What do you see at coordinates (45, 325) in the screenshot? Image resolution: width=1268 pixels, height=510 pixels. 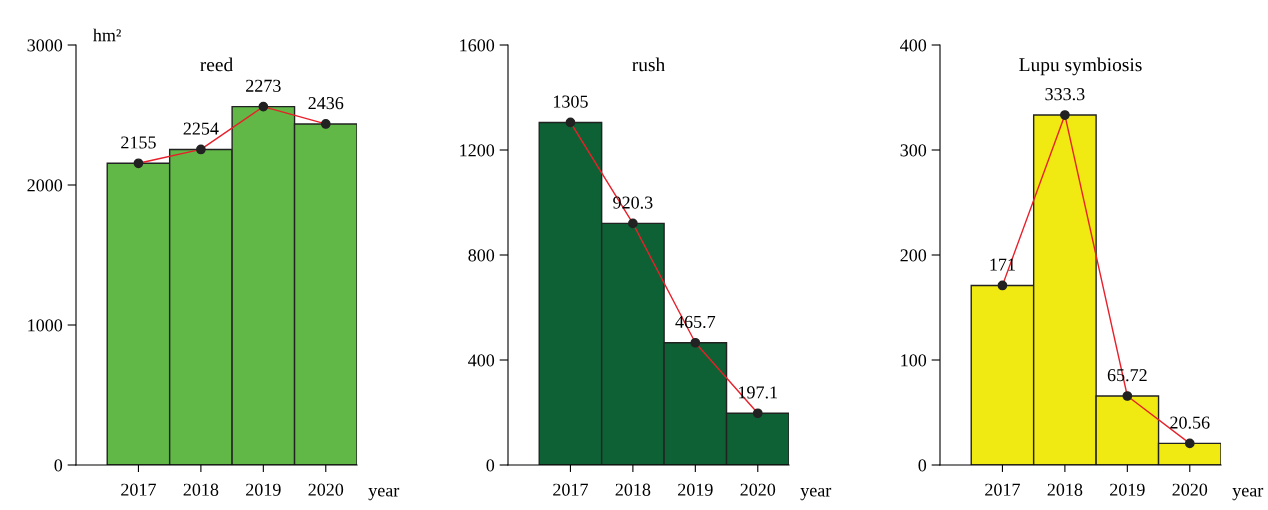 I see `y-tick-label: 1000` at bounding box center [45, 325].